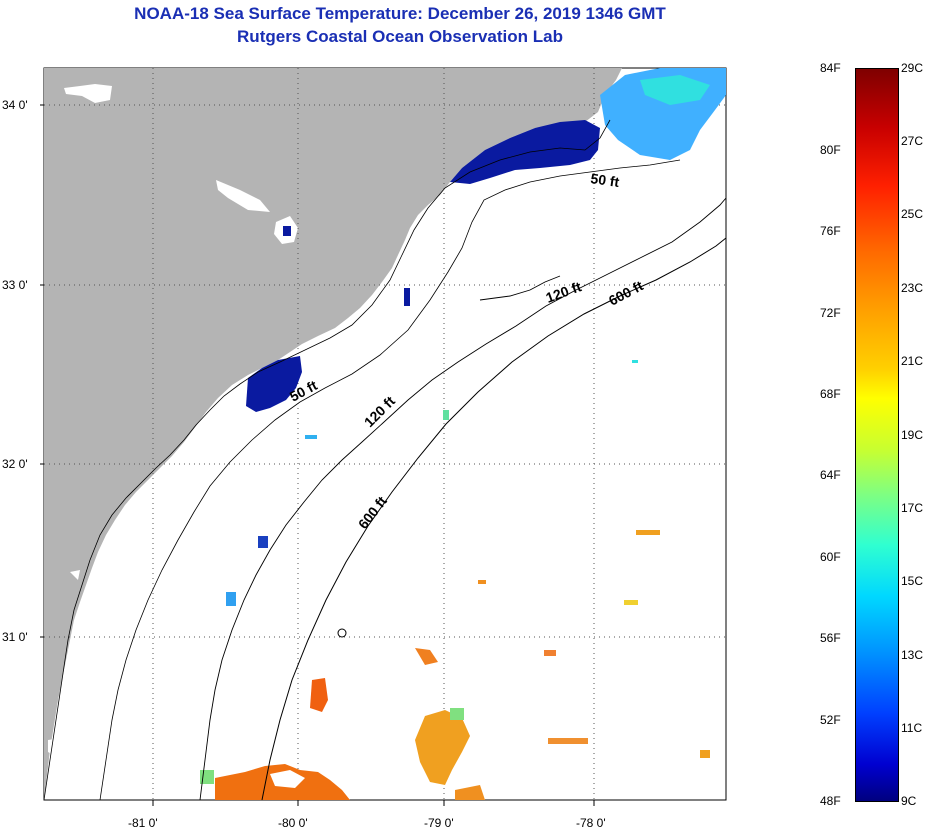 Image resolution: width=928 pixels, height=832 pixels. Describe the element at coordinates (830, 475) in the screenshot. I see `colorbar-f-64: 64F` at that location.